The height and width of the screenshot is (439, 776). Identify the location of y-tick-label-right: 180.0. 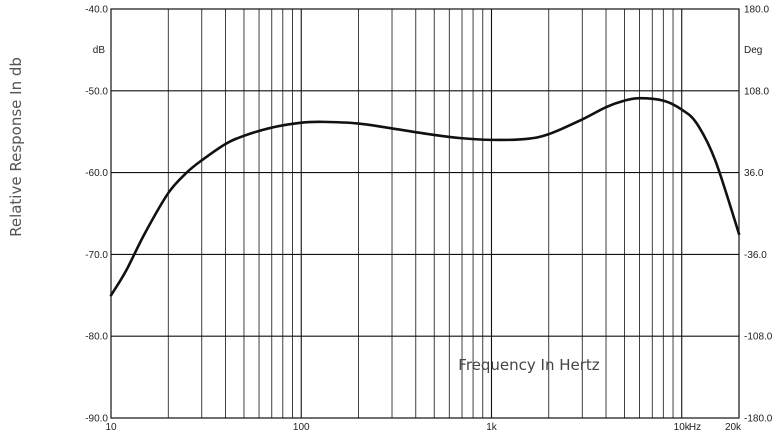
(756, 10).